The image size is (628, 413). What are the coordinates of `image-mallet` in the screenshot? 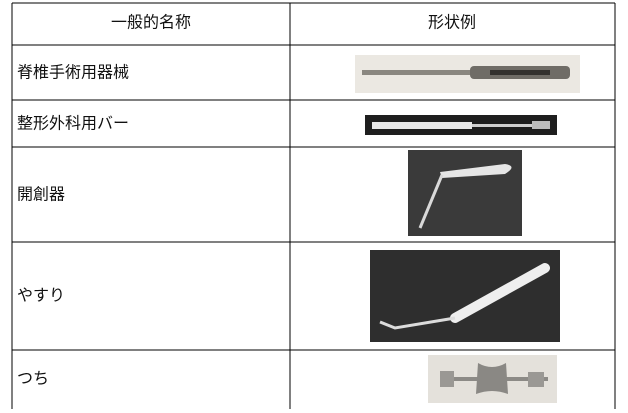 It's located at (492, 379).